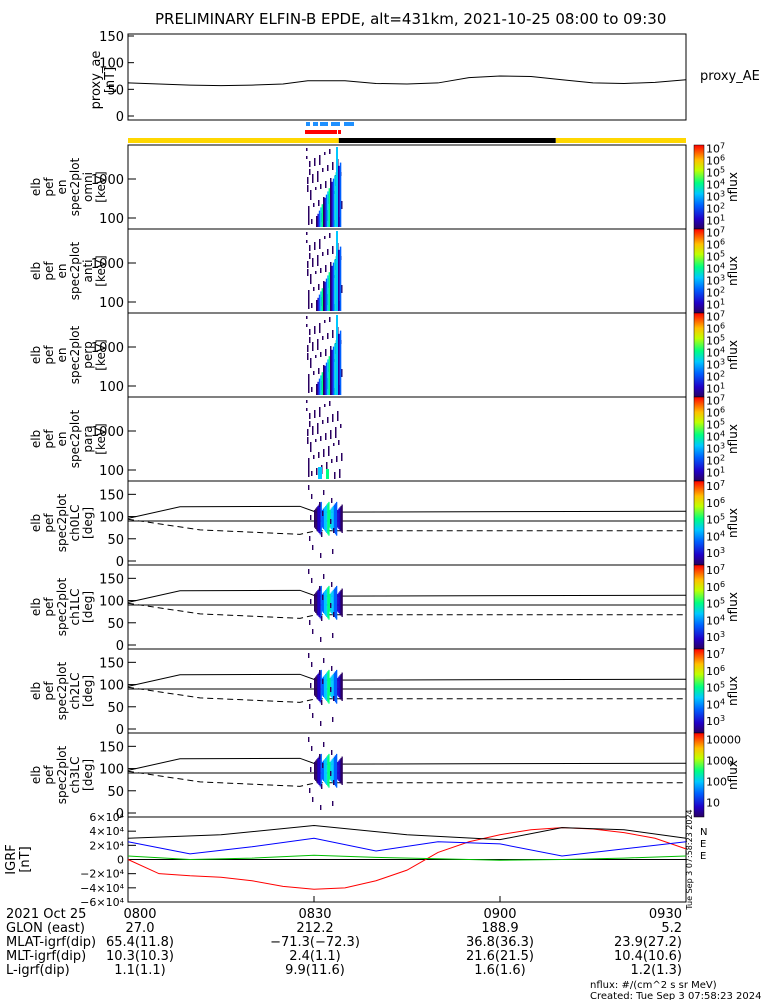  What do you see at coordinates (703, 832) in the screenshot?
I see `igrf-legend-item: N` at bounding box center [703, 832].